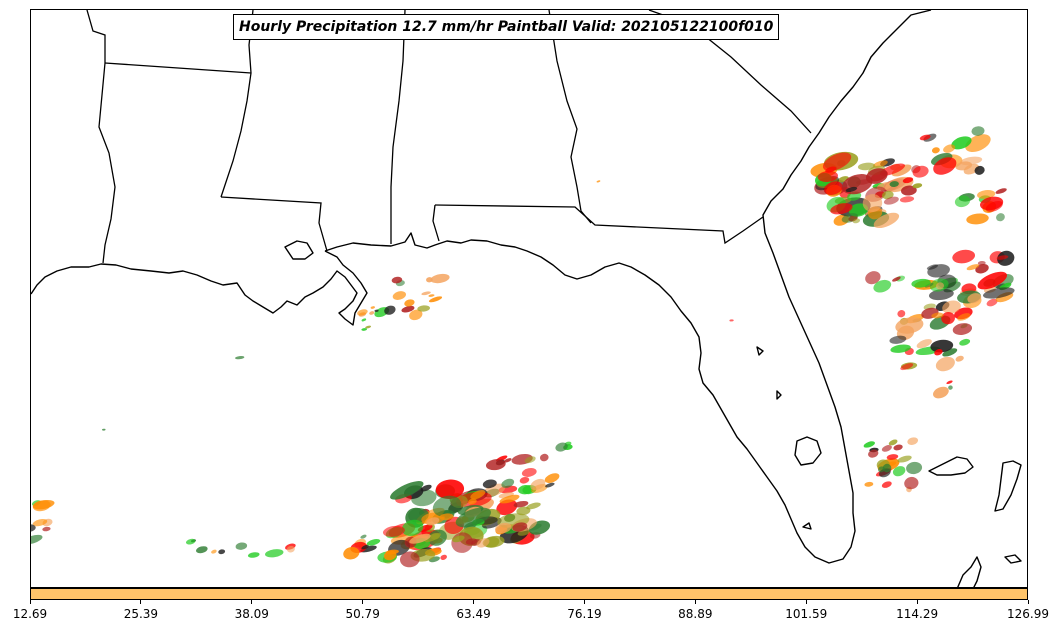 This screenshot has width=1062, height=633. Describe the element at coordinates (917, 614) in the screenshot. I see `colorbar-tick-label: 114.29` at that location.